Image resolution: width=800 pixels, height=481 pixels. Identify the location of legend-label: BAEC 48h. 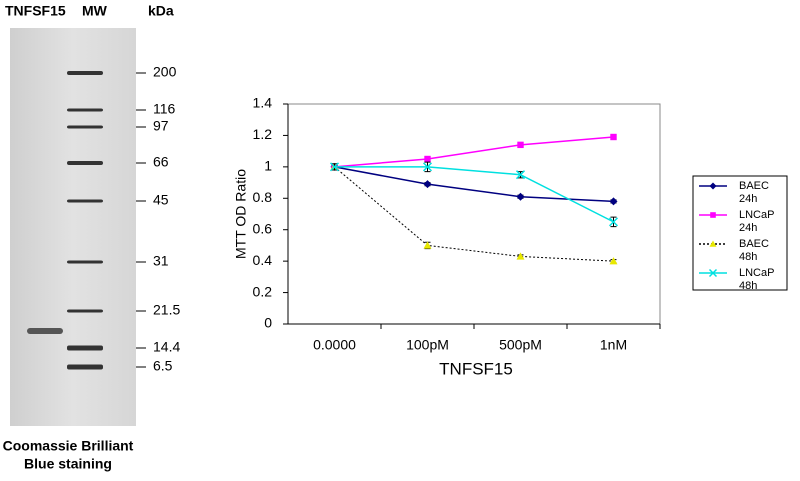
(755, 250).